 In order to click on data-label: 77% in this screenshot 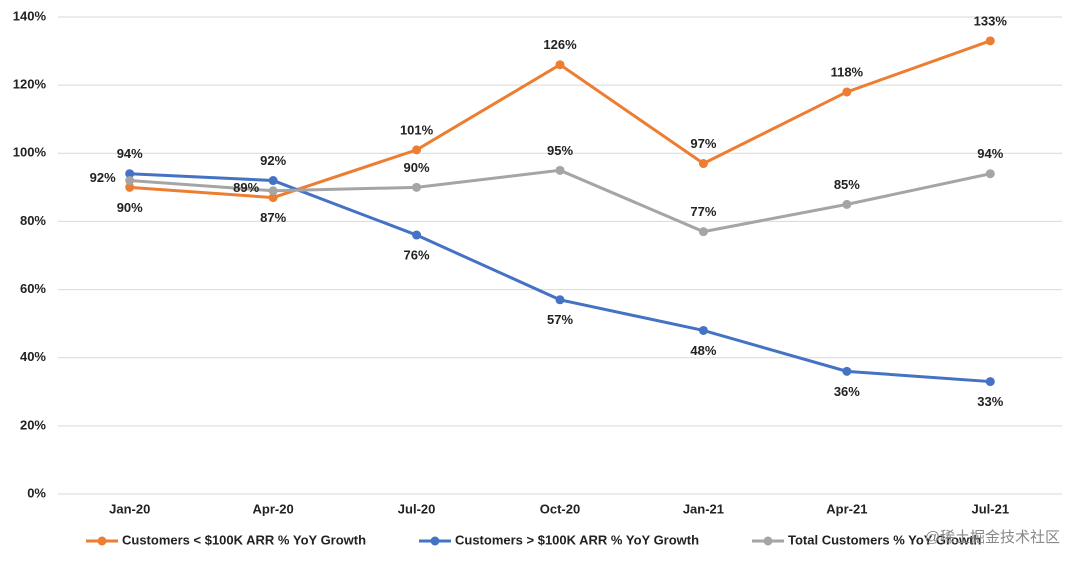, I will do `click(703, 211)`.